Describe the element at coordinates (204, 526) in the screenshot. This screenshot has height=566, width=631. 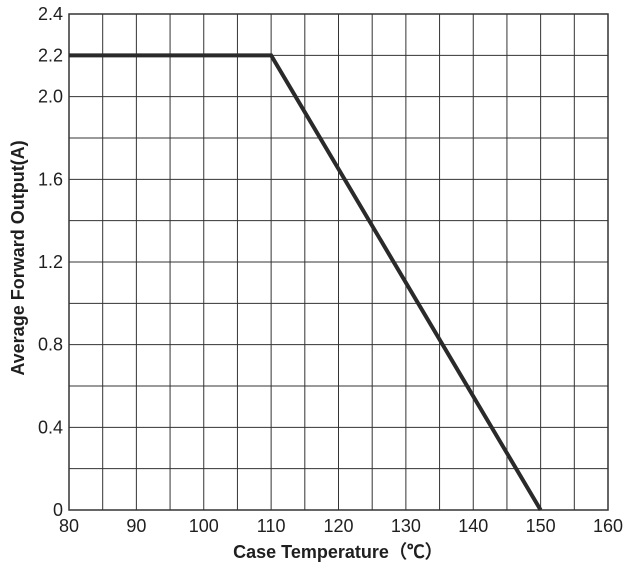
I see `x-tick-label: 100` at that location.